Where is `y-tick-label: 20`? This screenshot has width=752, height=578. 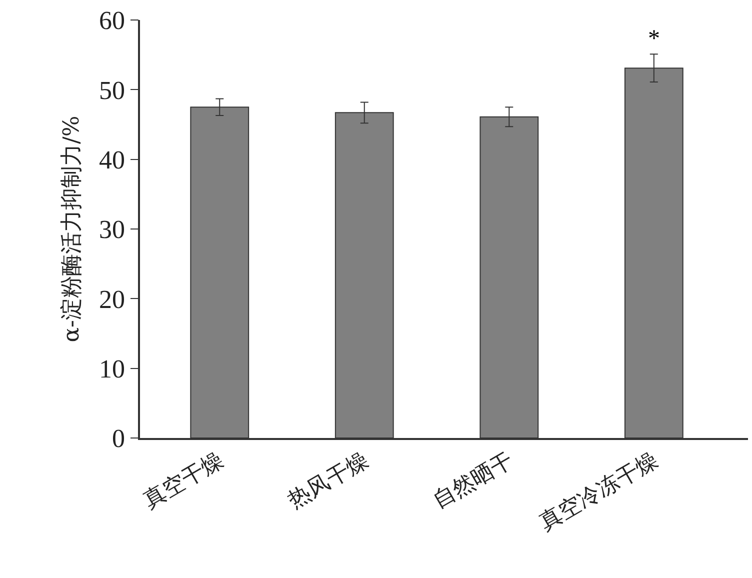
y-tick-label: 20 is located at coordinates (112, 299).